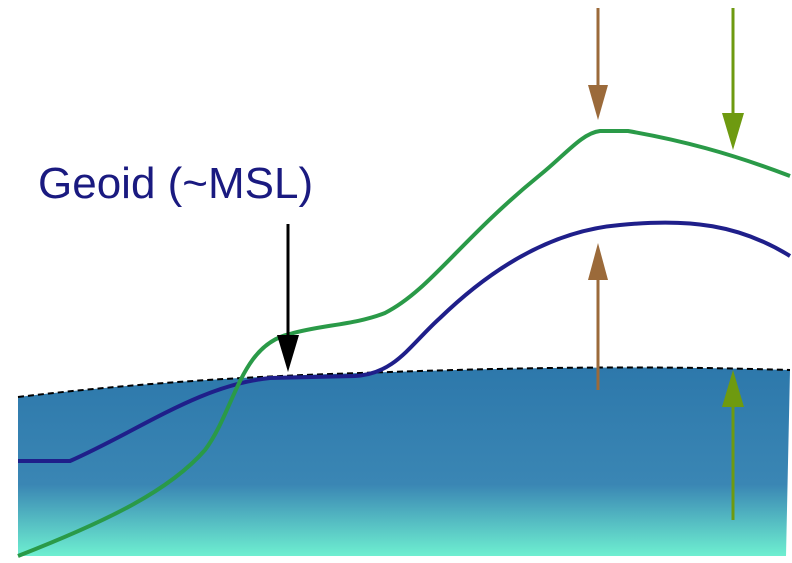 The height and width of the screenshot is (563, 792). I want to click on geoid-label: Geoid (~MSL), so click(176, 183).